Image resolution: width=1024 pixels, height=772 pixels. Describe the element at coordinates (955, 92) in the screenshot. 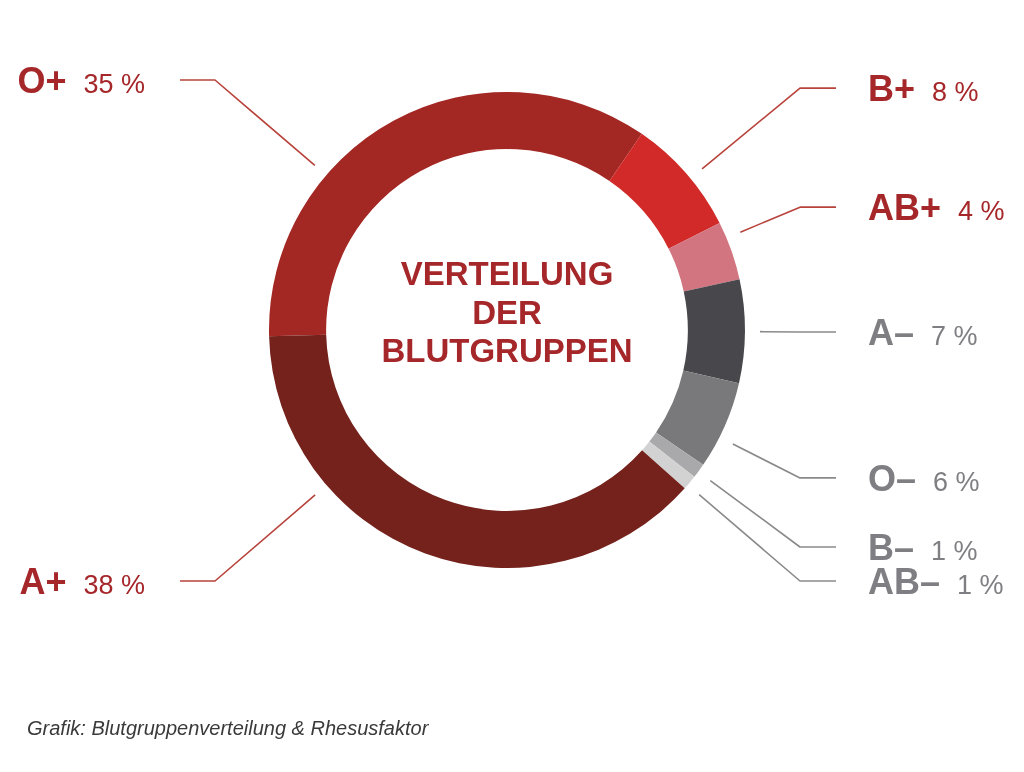

I see `data-label: 8 %` at that location.